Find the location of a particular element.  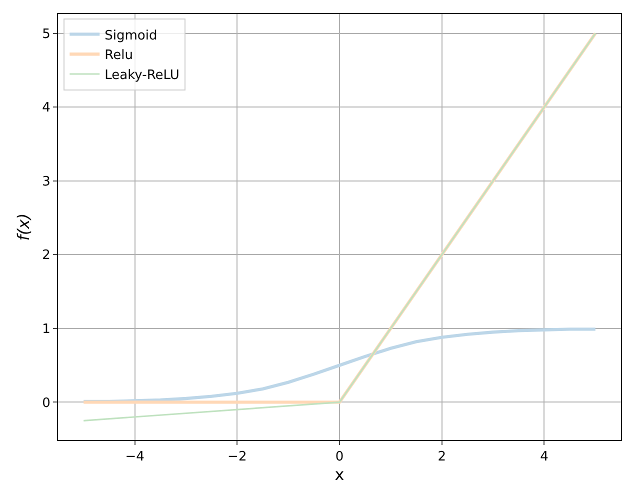

y-axis-title: f(x) is located at coordinates (24, 227).